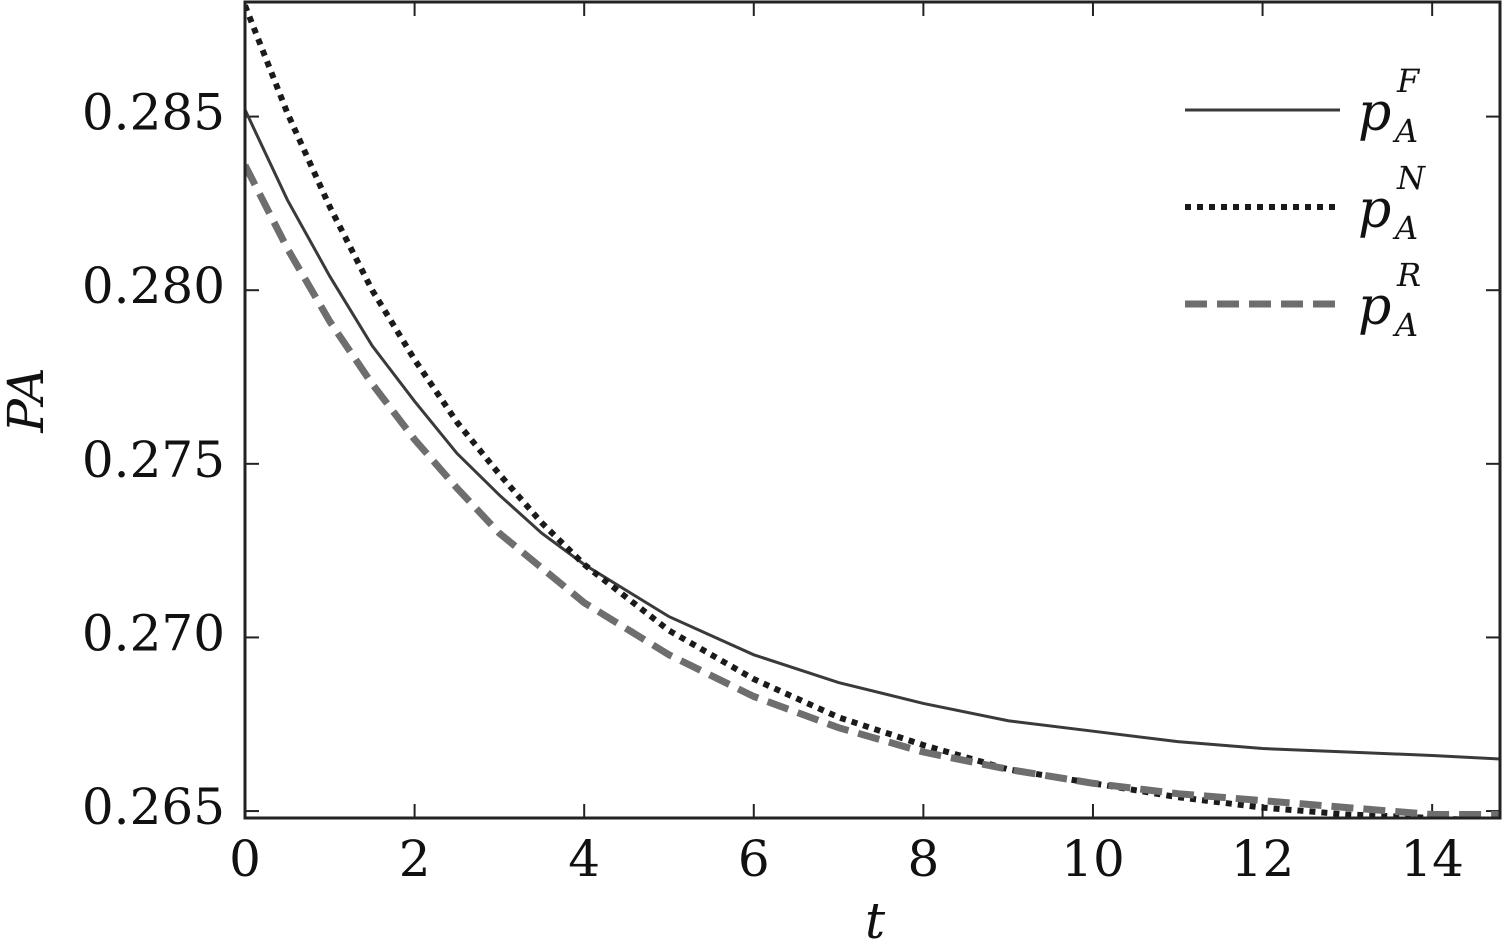 This screenshot has height=940, width=1503. Describe the element at coordinates (754, 859) in the screenshot. I see `x-tick-label: 6` at that location.